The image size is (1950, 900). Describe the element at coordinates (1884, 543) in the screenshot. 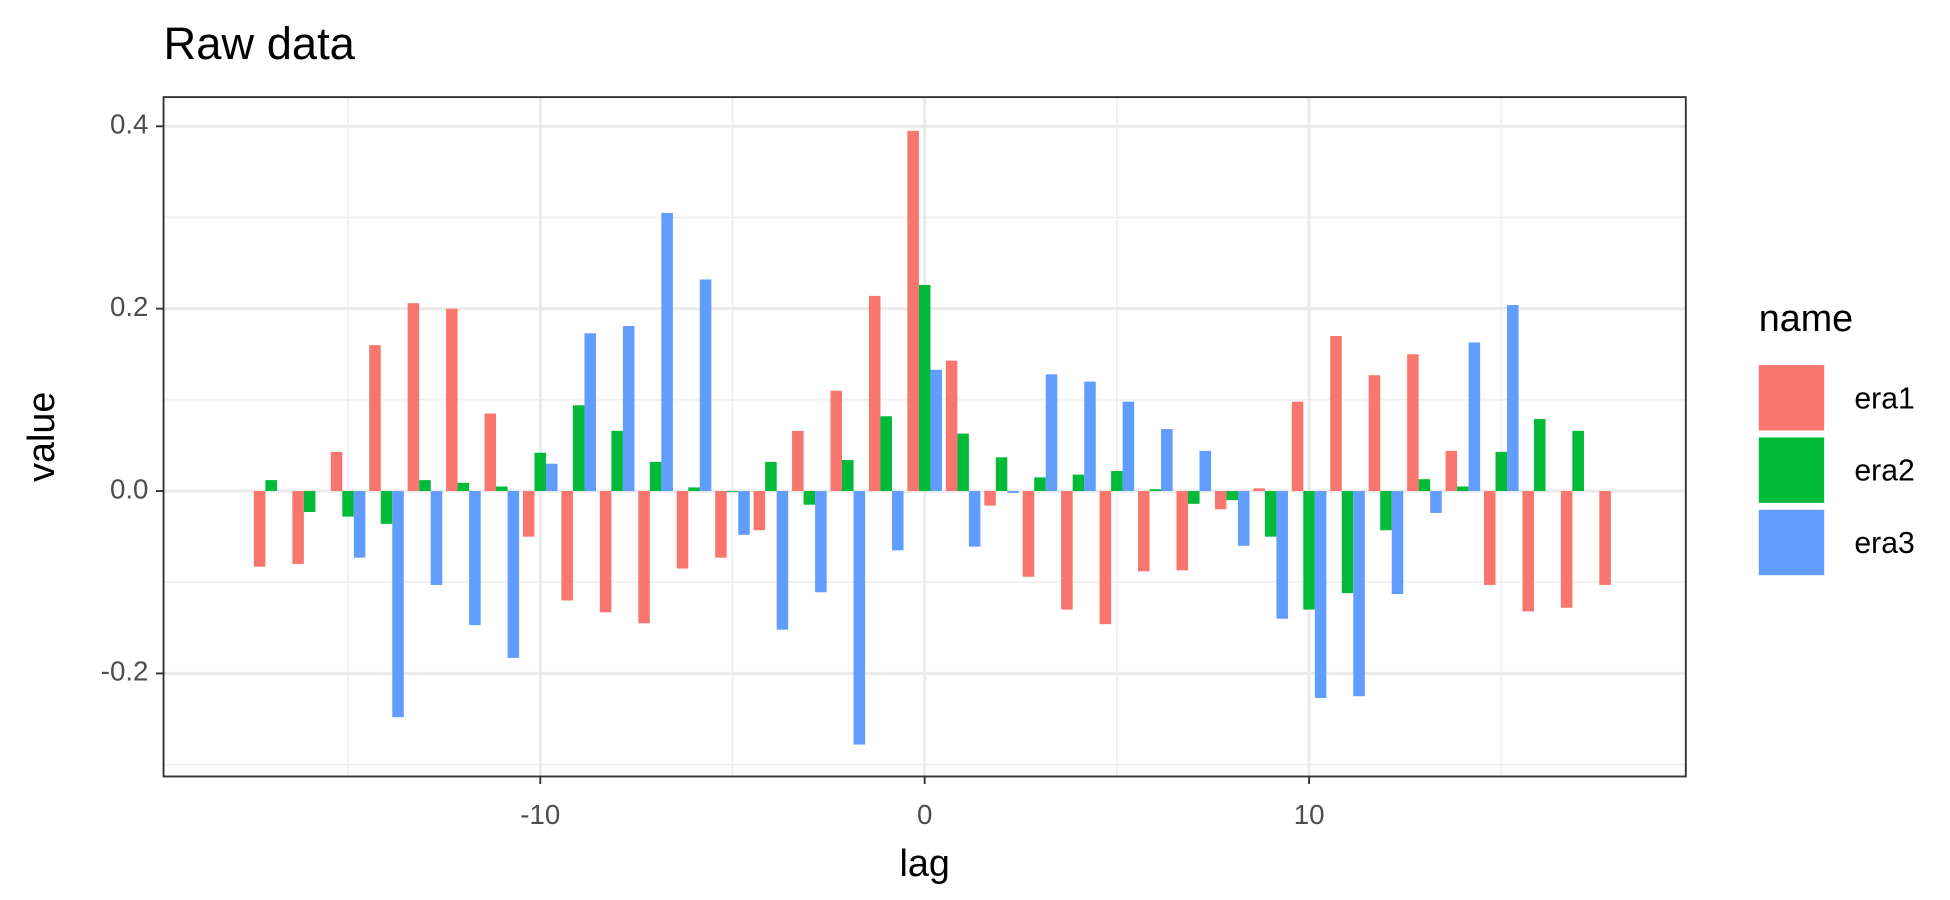

I see `legend-label: era3` at that location.